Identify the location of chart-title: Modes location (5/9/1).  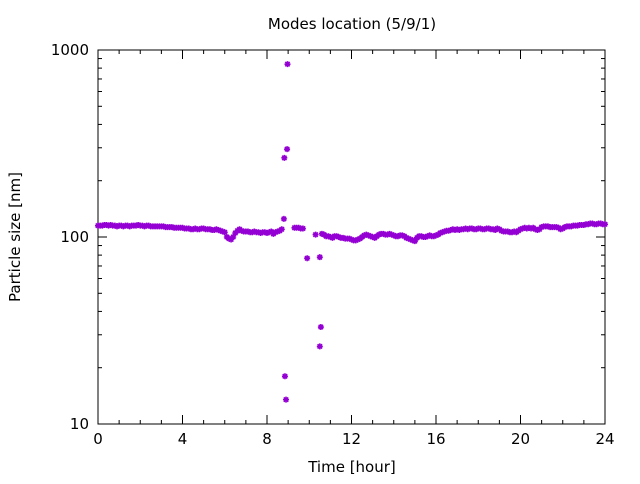
(352, 24).